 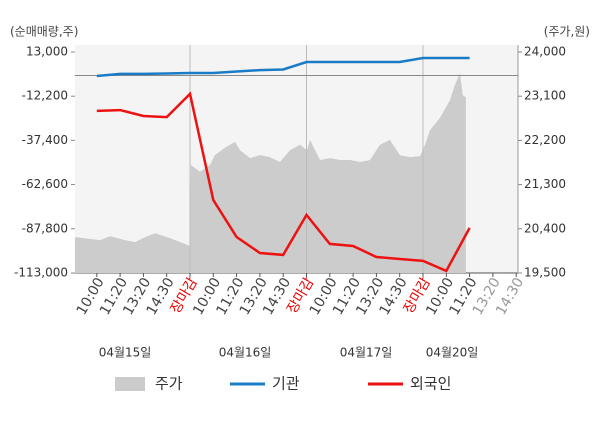 What do you see at coordinates (283, 67) in the screenshot?
I see `series-line` at bounding box center [283, 67].